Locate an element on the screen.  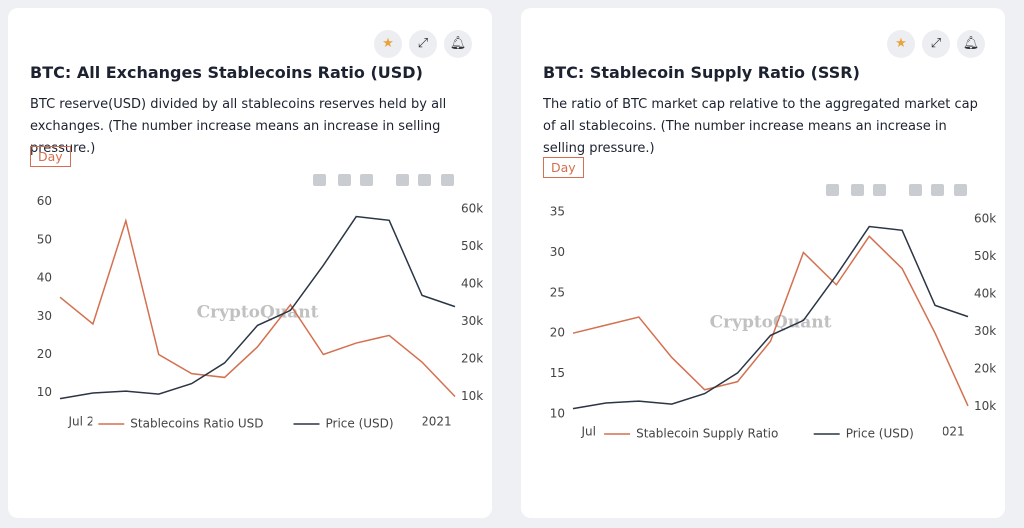
y-tick-label: 50 is located at coordinates (44, 239).